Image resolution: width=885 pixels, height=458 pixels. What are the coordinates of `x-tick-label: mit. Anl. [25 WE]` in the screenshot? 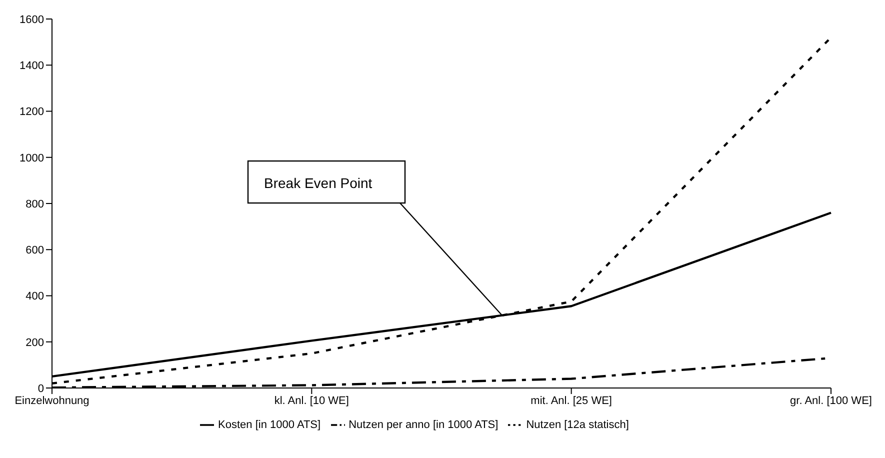 It's located at (571, 400).